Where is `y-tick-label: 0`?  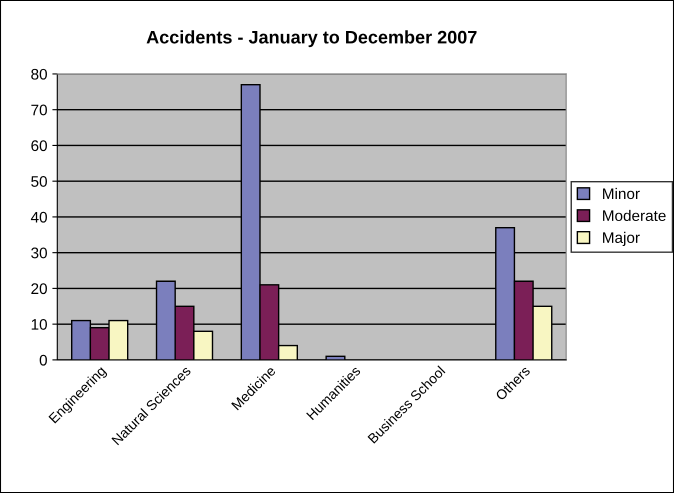 y-tick-label: 0 is located at coordinates (43, 360).